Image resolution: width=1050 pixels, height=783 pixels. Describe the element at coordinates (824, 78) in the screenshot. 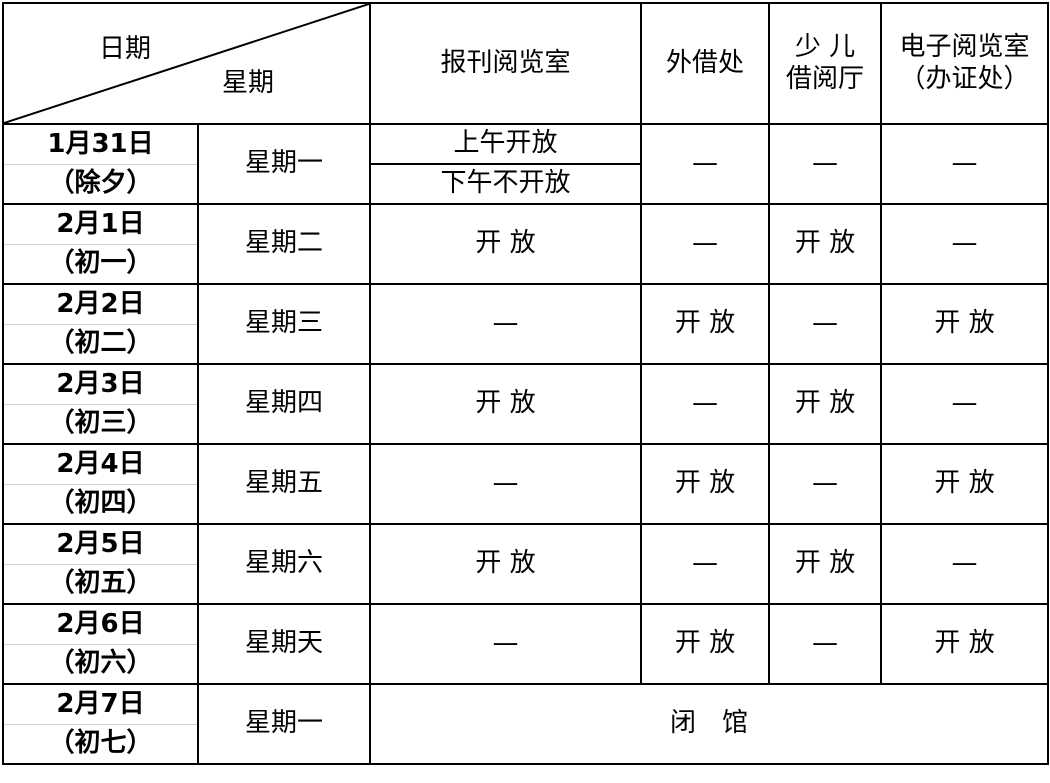

I see `children-header-line2: 借阅厅` at that location.